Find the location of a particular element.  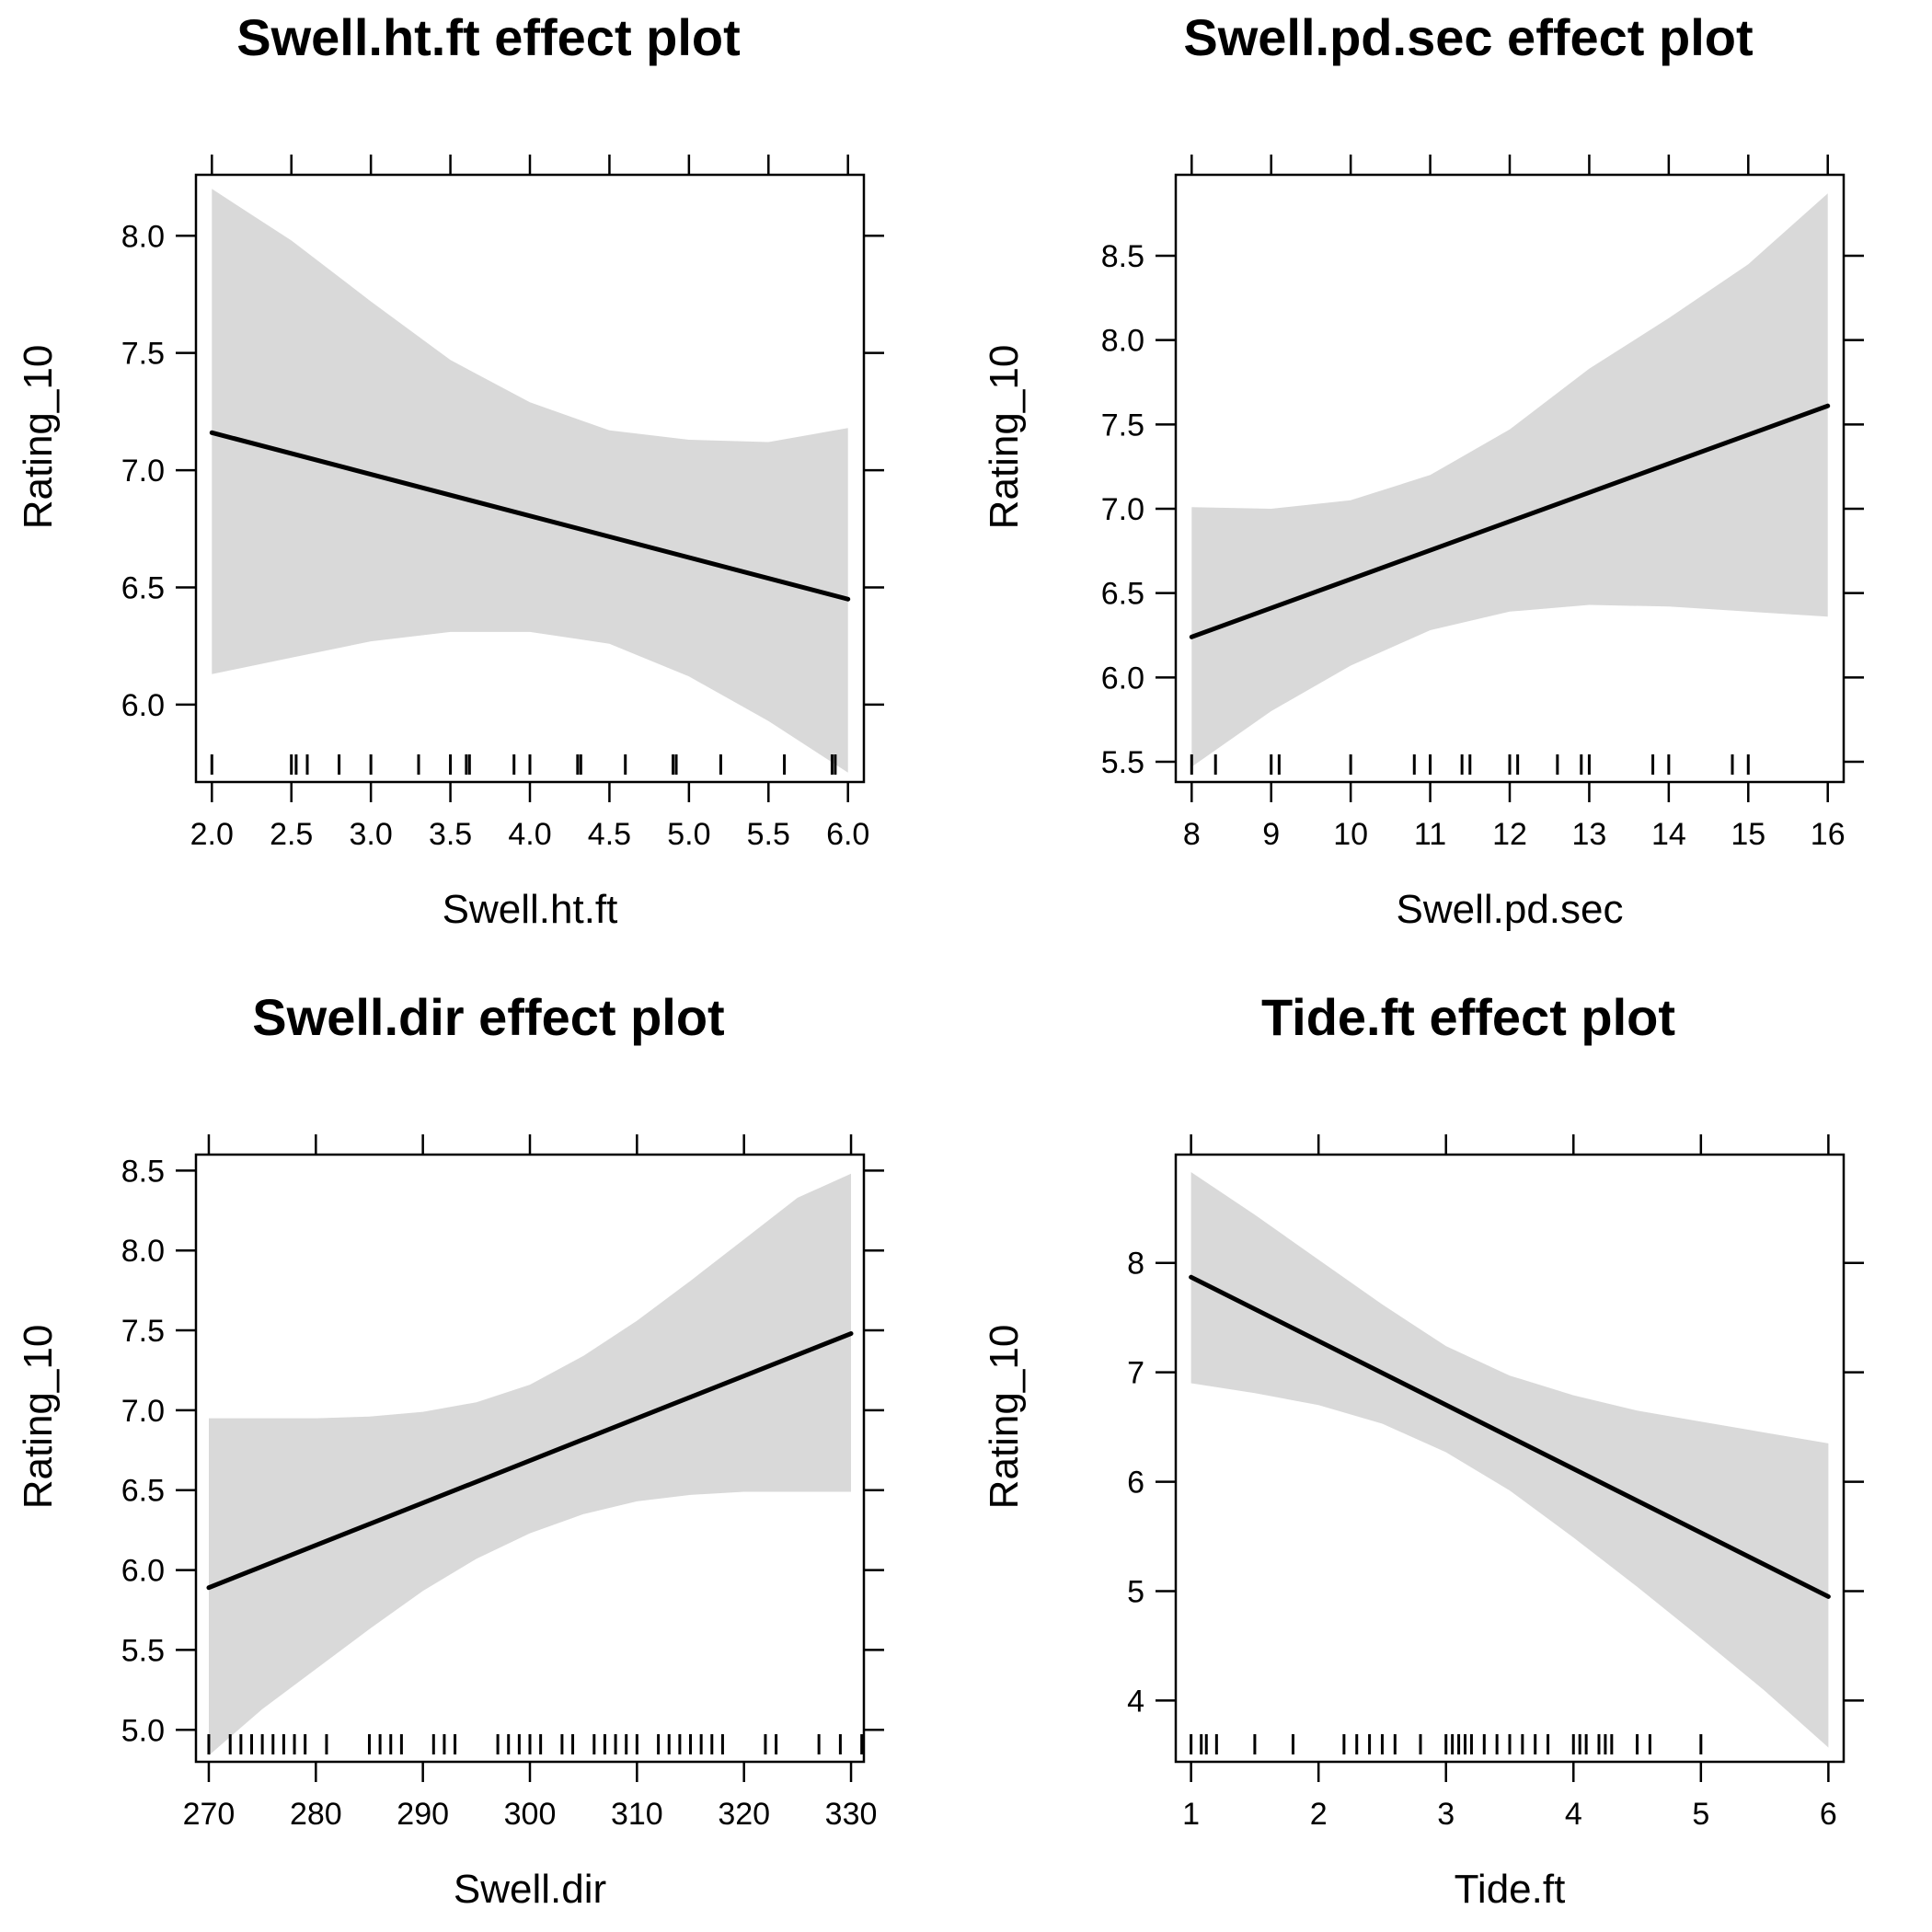

plot-frame is located at coordinates (1510, 1458).